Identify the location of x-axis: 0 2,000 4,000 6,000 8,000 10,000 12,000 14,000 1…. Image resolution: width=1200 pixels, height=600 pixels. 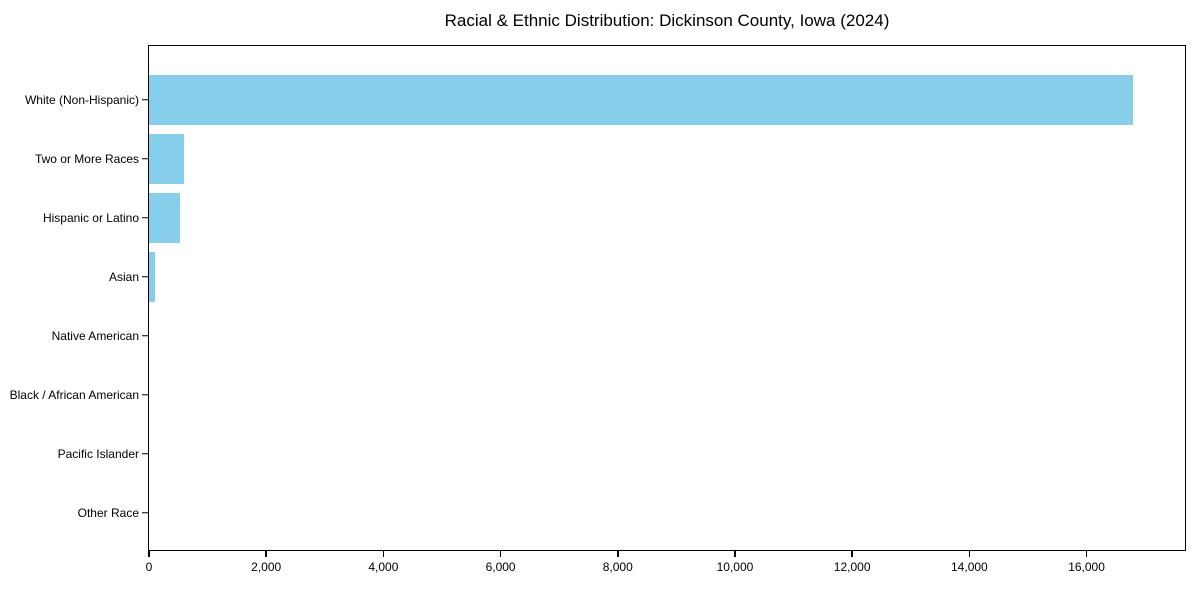
(665, 570).